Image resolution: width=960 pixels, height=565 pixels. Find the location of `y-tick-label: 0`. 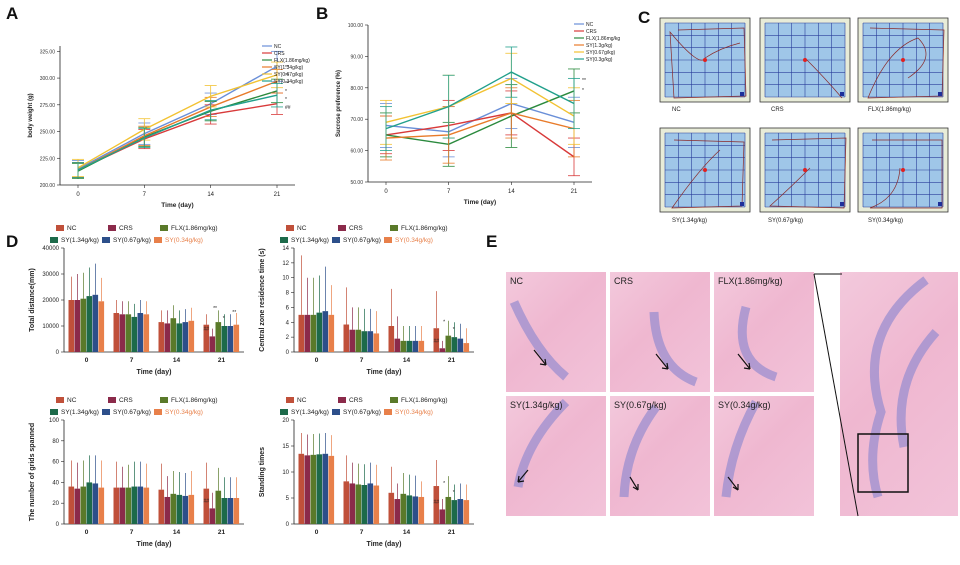

y-tick-label: 0 is located at coordinates (288, 353).